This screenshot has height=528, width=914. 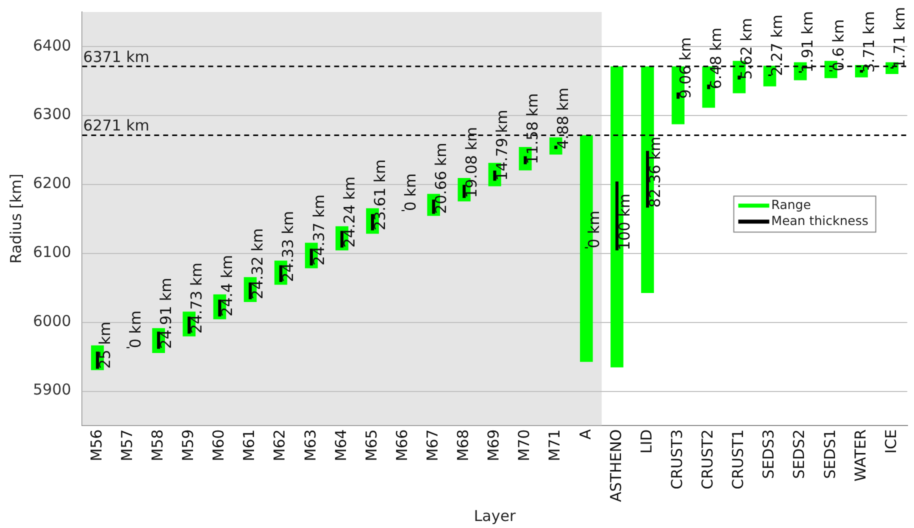 What do you see at coordinates (899, 37) in the screenshot?
I see `data-label: 1.71 km` at bounding box center [899, 37].